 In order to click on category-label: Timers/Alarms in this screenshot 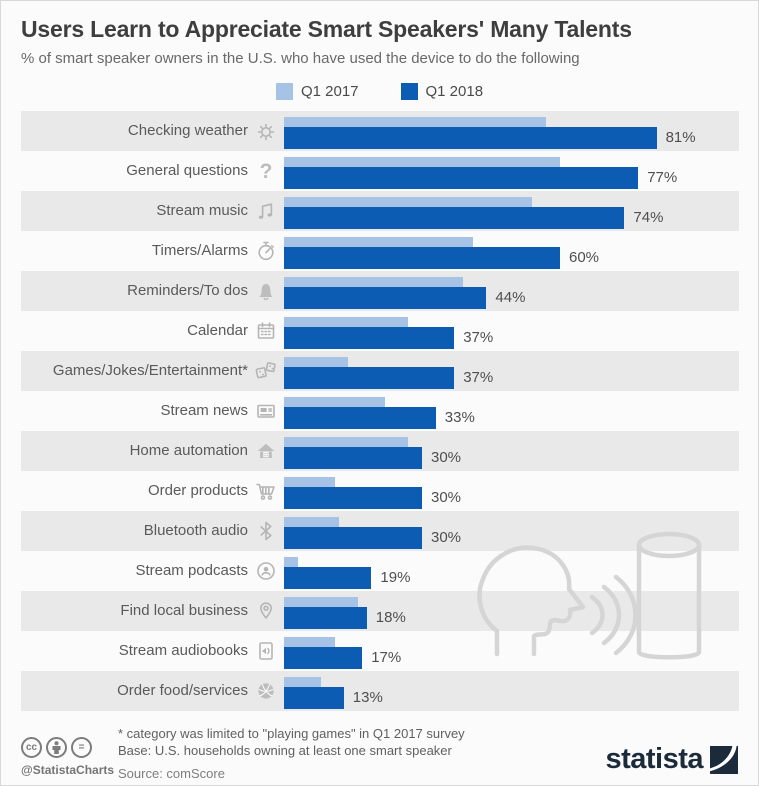, I will do `click(199, 250)`.